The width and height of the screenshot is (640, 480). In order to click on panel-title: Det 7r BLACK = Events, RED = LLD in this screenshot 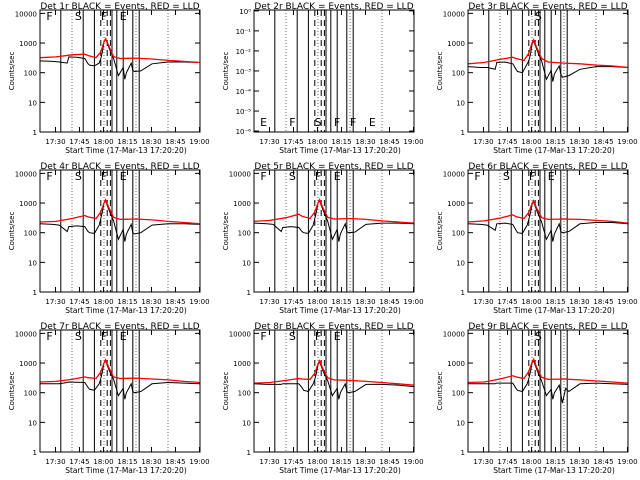, I will do `click(119, 327)`.